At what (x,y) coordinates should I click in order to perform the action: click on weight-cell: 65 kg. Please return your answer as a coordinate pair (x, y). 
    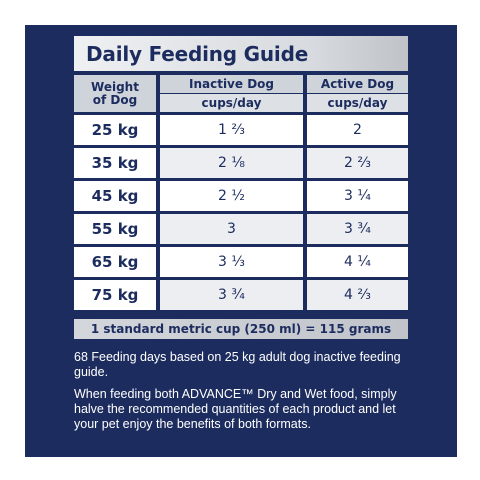
    Looking at the image, I should click on (115, 262).